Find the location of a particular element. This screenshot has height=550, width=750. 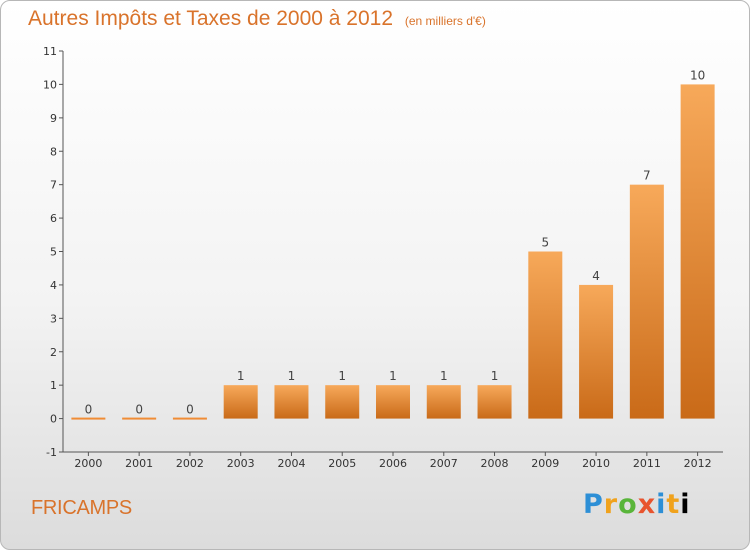

x-tick-label: 2012 is located at coordinates (698, 463).